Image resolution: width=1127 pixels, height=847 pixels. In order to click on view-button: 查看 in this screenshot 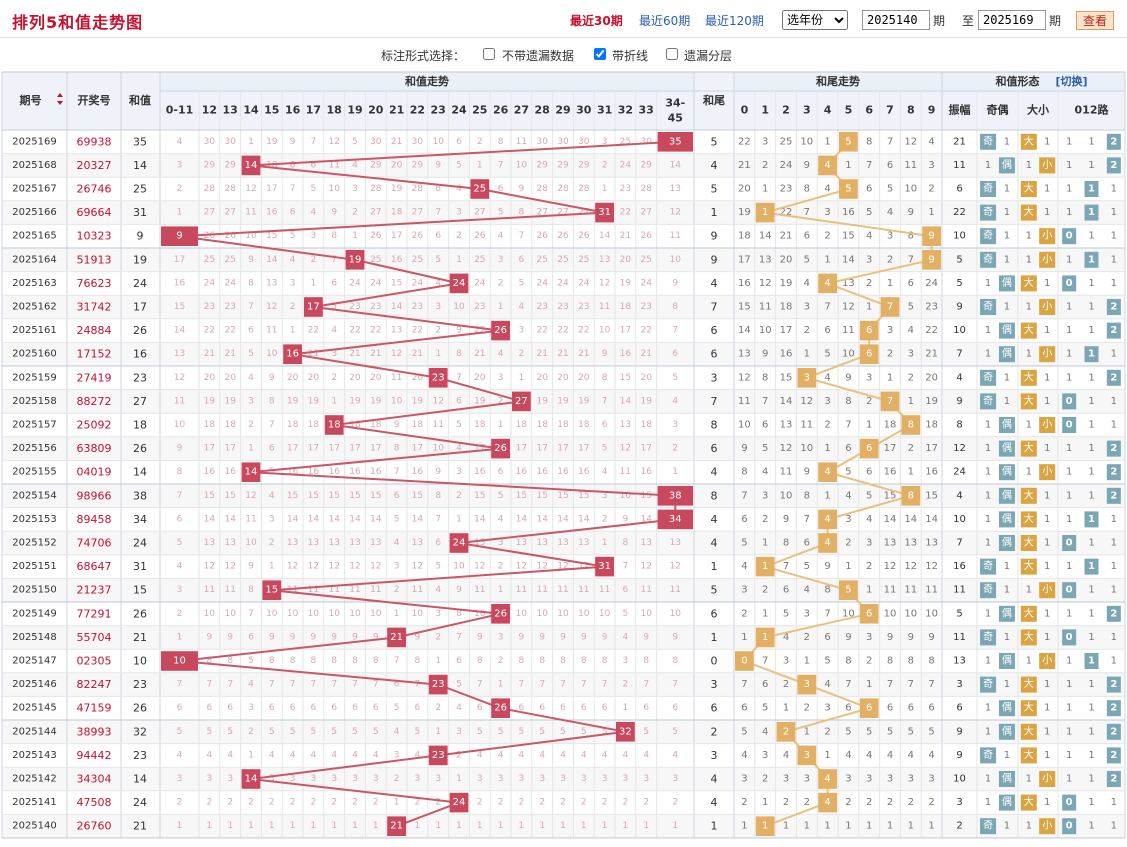, I will do `click(1095, 20)`.